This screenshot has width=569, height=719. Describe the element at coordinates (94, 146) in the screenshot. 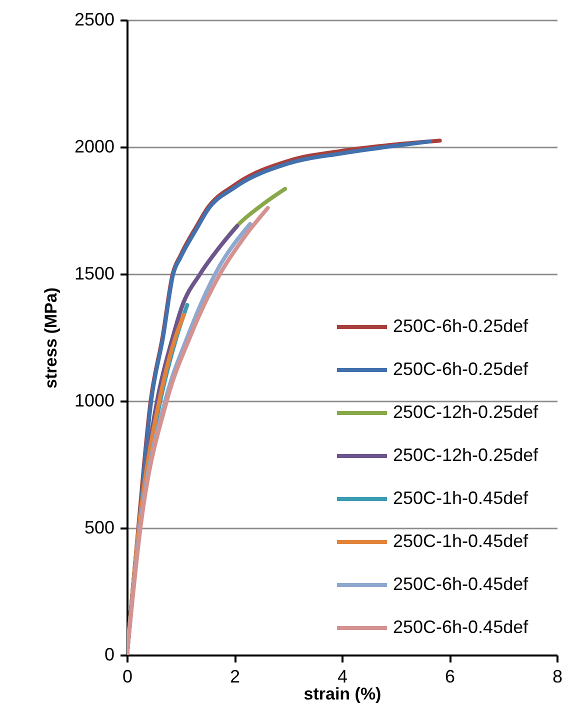

I see `y-tick-label: 2000` at that location.